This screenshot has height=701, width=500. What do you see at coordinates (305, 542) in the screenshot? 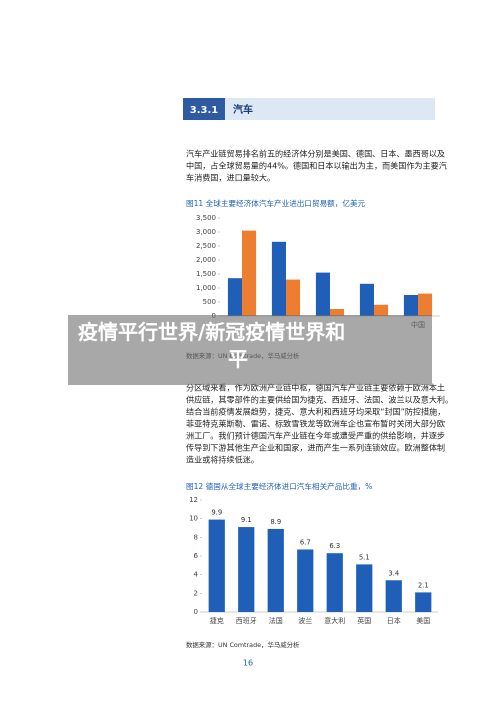
I see `data-label: 6.7` at bounding box center [305, 542].